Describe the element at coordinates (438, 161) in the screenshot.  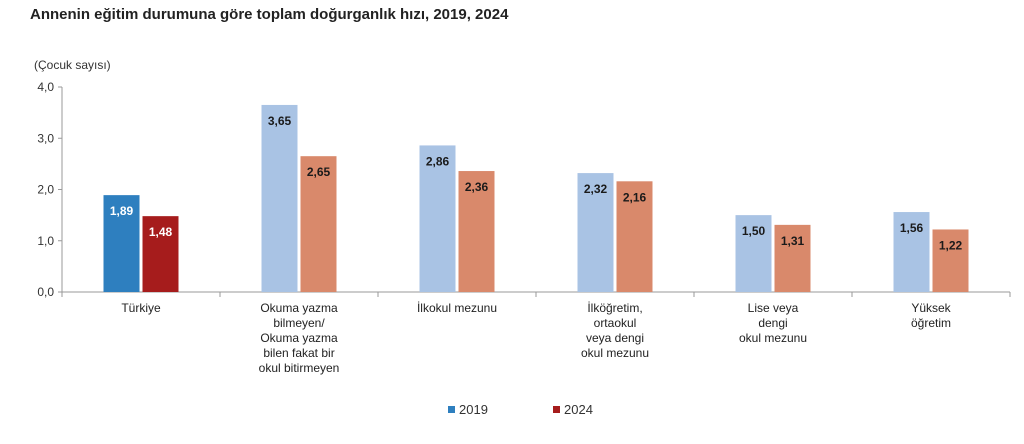
I see `data-label-2019: 2,86` at that location.